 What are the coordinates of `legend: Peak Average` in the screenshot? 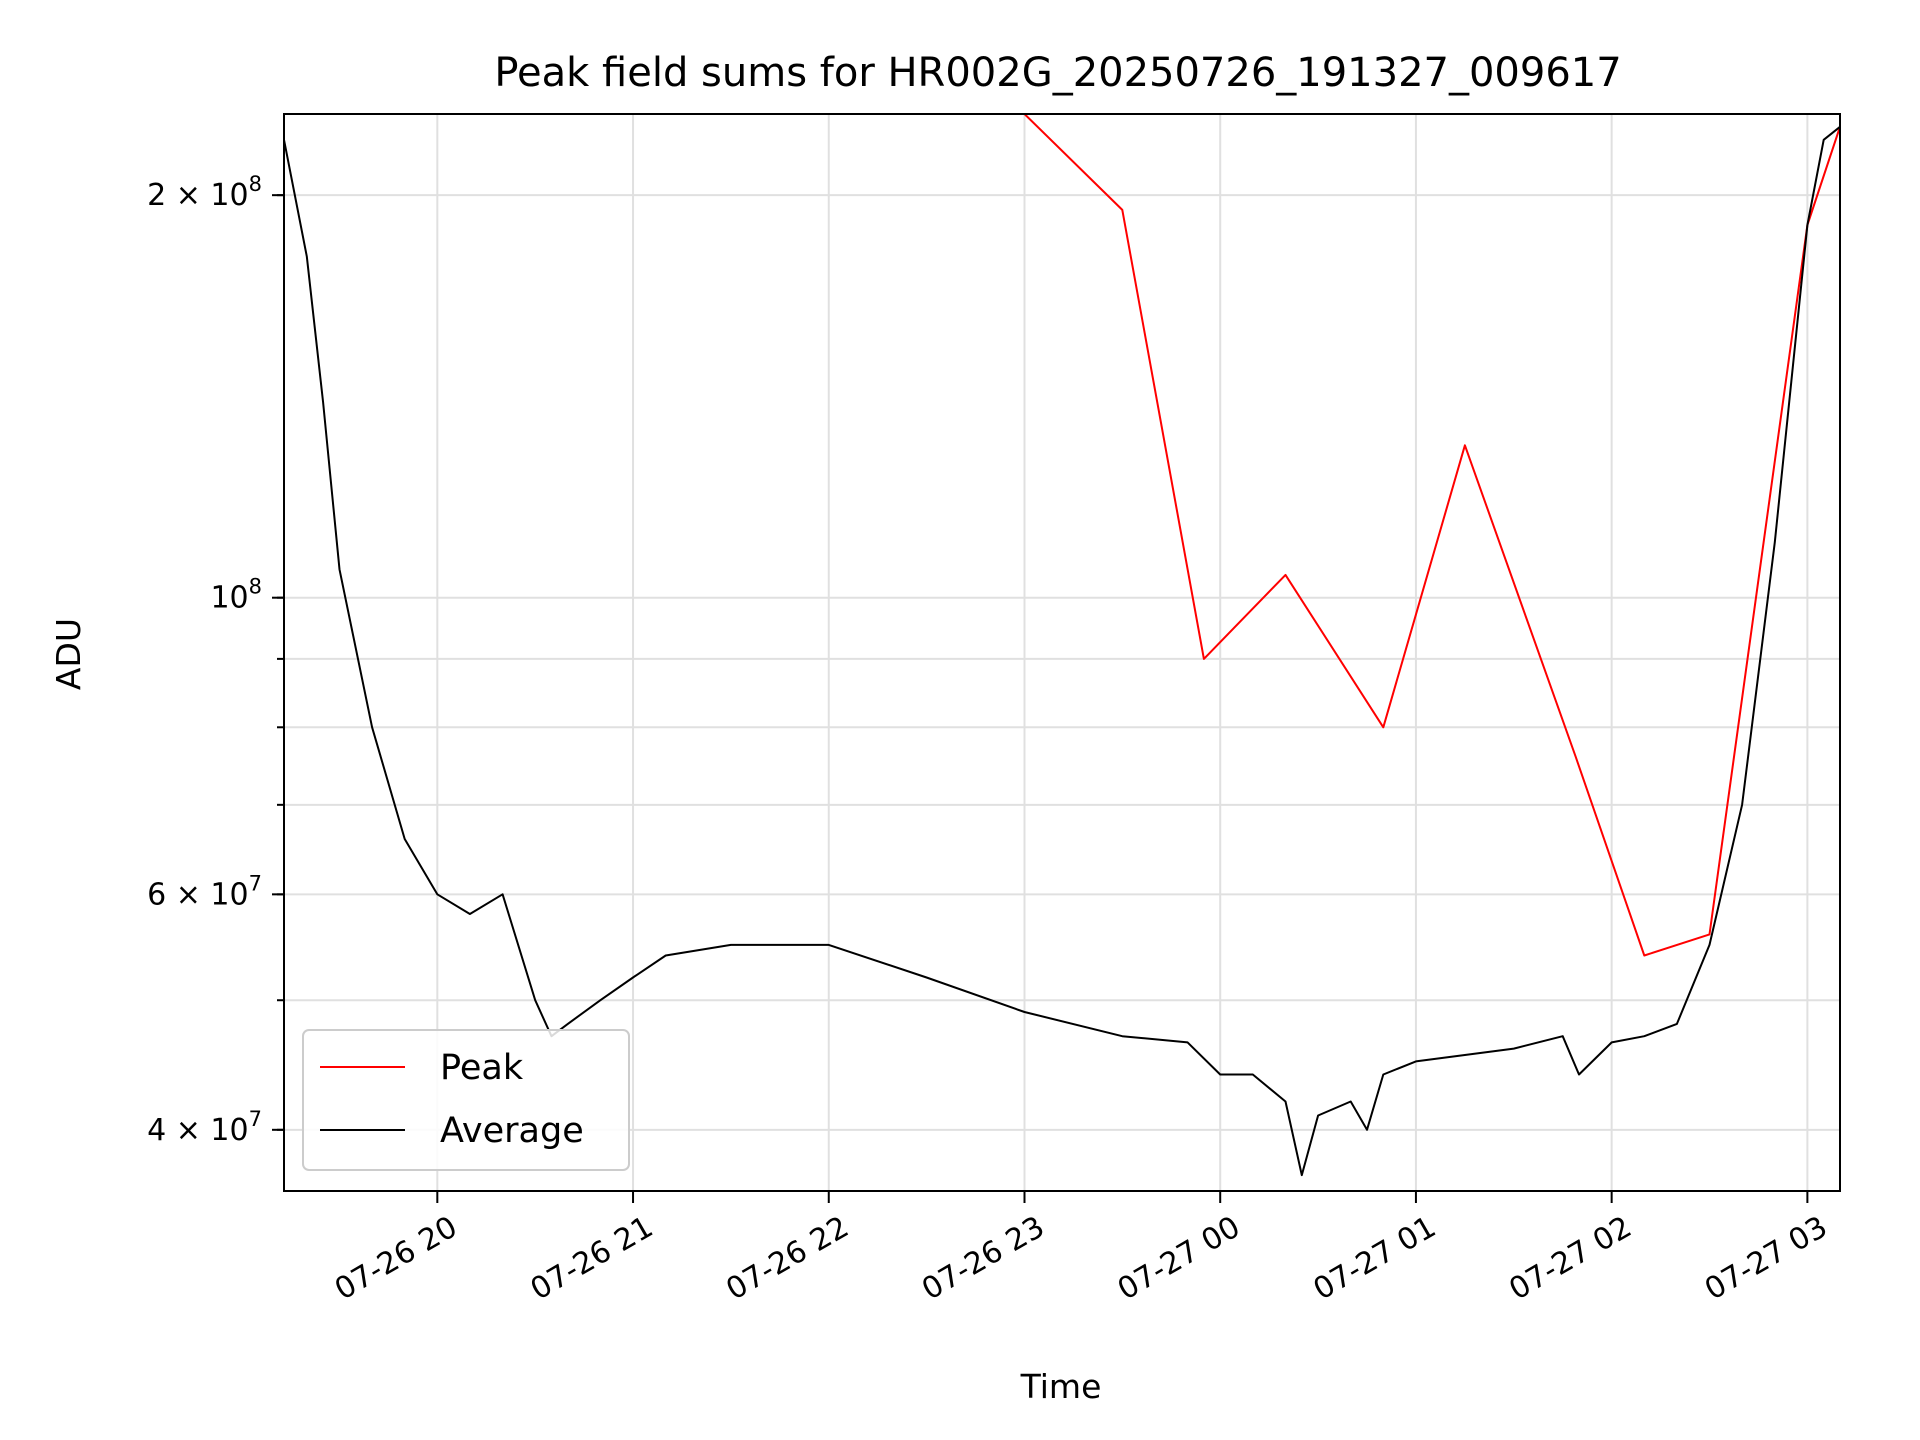 It's located at (466, 1100).